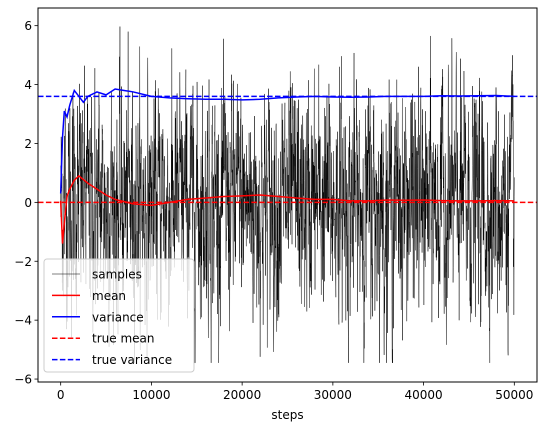 Image resolution: width=546 pixels, height=432 pixels. I want to click on y-tick-label: 6, so click(28, 26).